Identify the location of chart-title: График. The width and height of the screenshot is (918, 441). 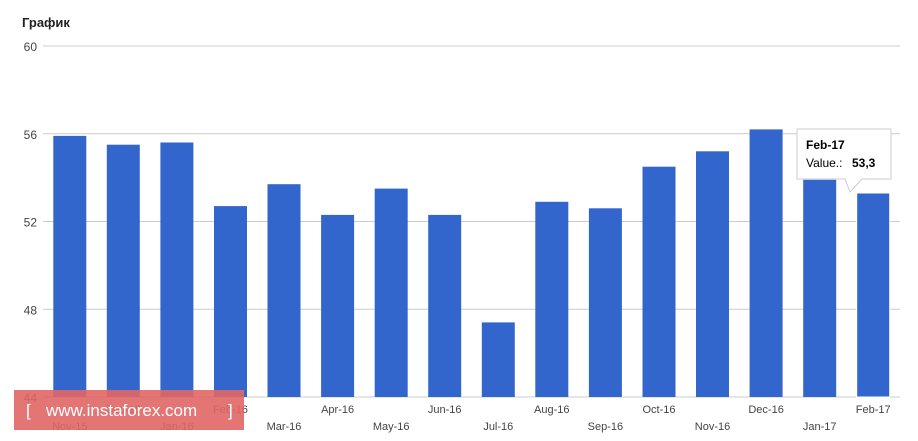
(46, 22).